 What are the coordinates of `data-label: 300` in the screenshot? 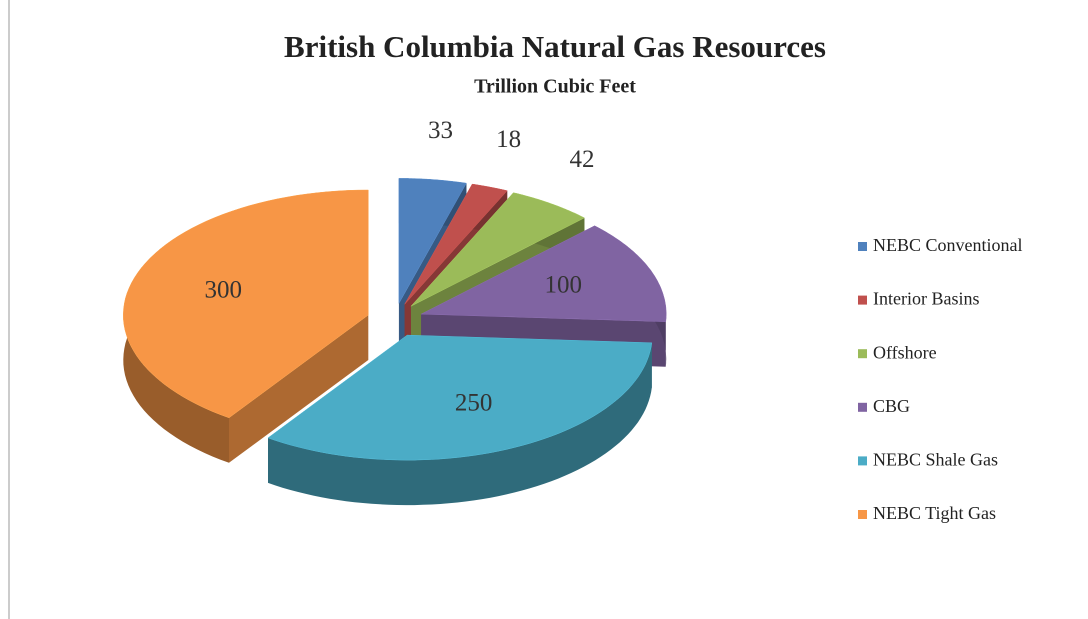 It's located at (224, 290).